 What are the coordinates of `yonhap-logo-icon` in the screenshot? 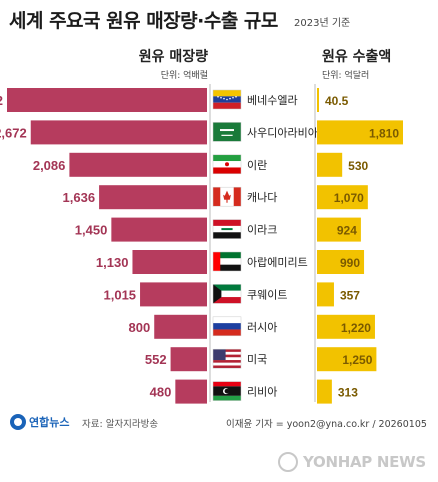 It's located at (18, 422).